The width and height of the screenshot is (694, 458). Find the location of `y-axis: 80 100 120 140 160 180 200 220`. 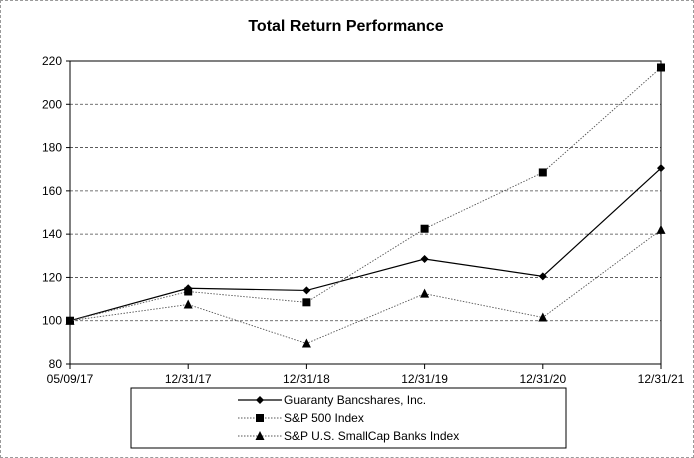

y-axis: 80 100 120 140 160 180 200 220 is located at coordinates (56, 212).